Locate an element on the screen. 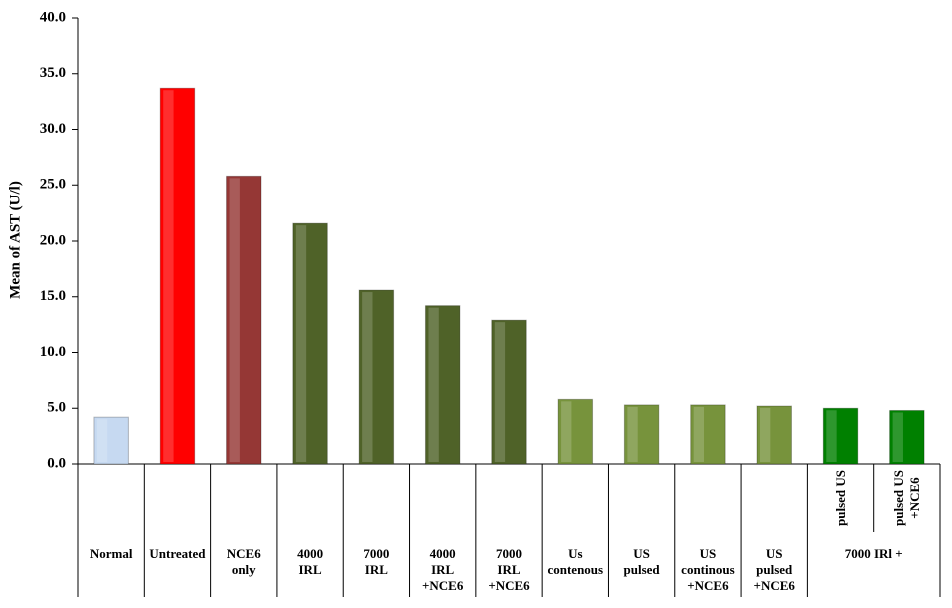  y-tick-label: 30.0 is located at coordinates (53, 129).